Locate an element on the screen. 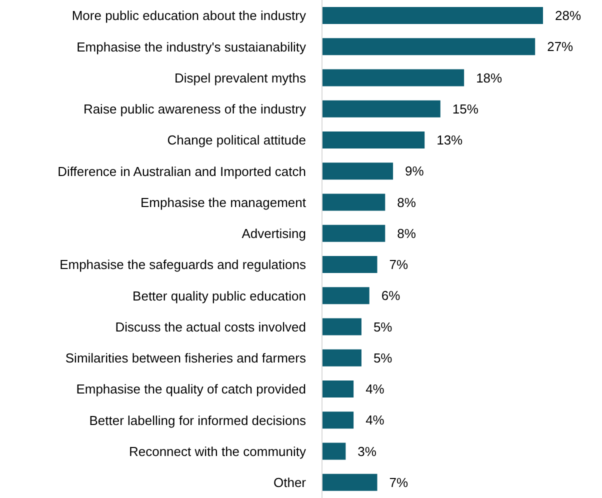 The height and width of the screenshot is (498, 602). y-tick-label: Difference in Australian and Imported catch is located at coordinates (182, 171).